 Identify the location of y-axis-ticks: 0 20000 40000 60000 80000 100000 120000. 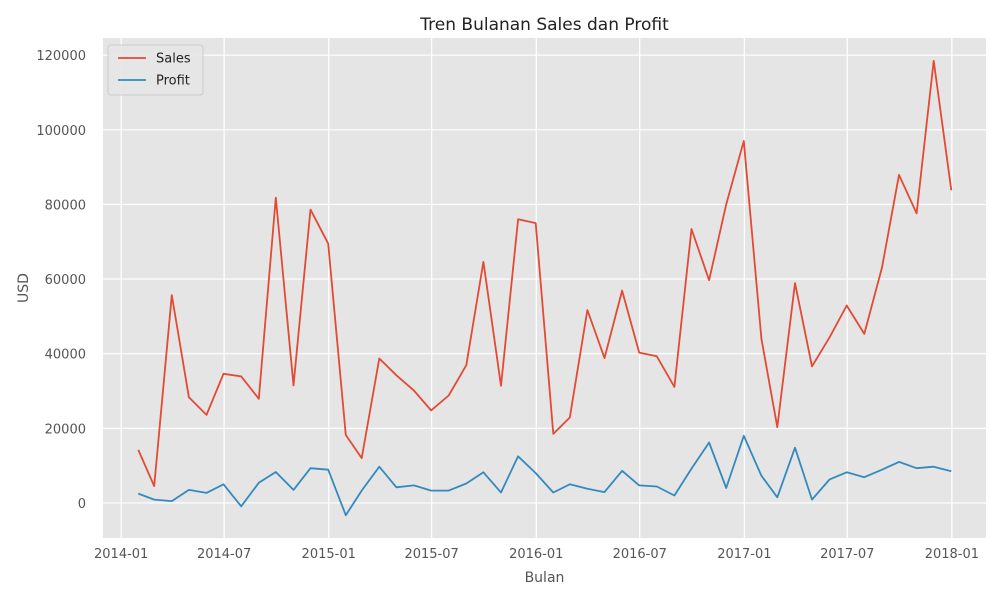
(61, 280).